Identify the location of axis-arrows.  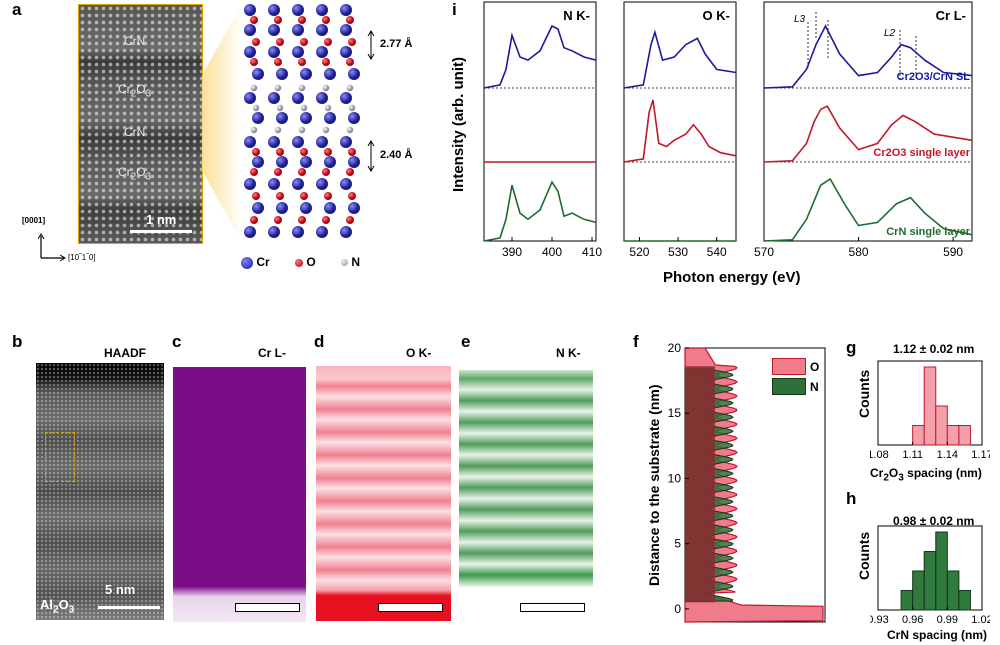
(52, 247).